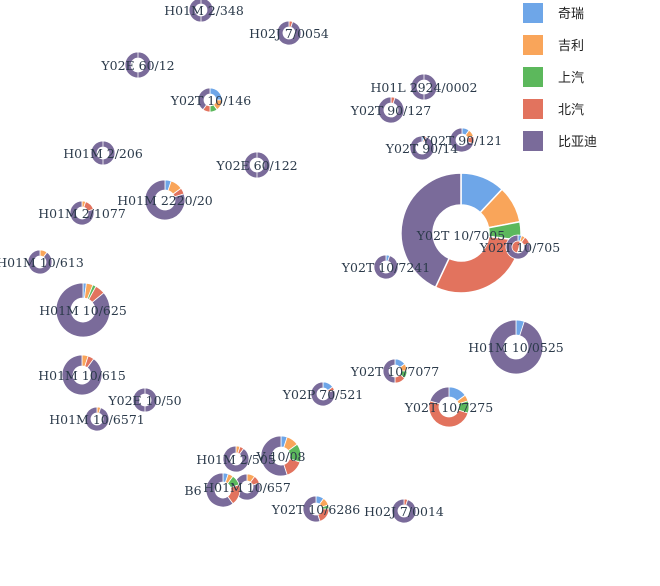 The image size is (660, 586). I want to click on legend-label-1: 吉利, so click(571, 46).